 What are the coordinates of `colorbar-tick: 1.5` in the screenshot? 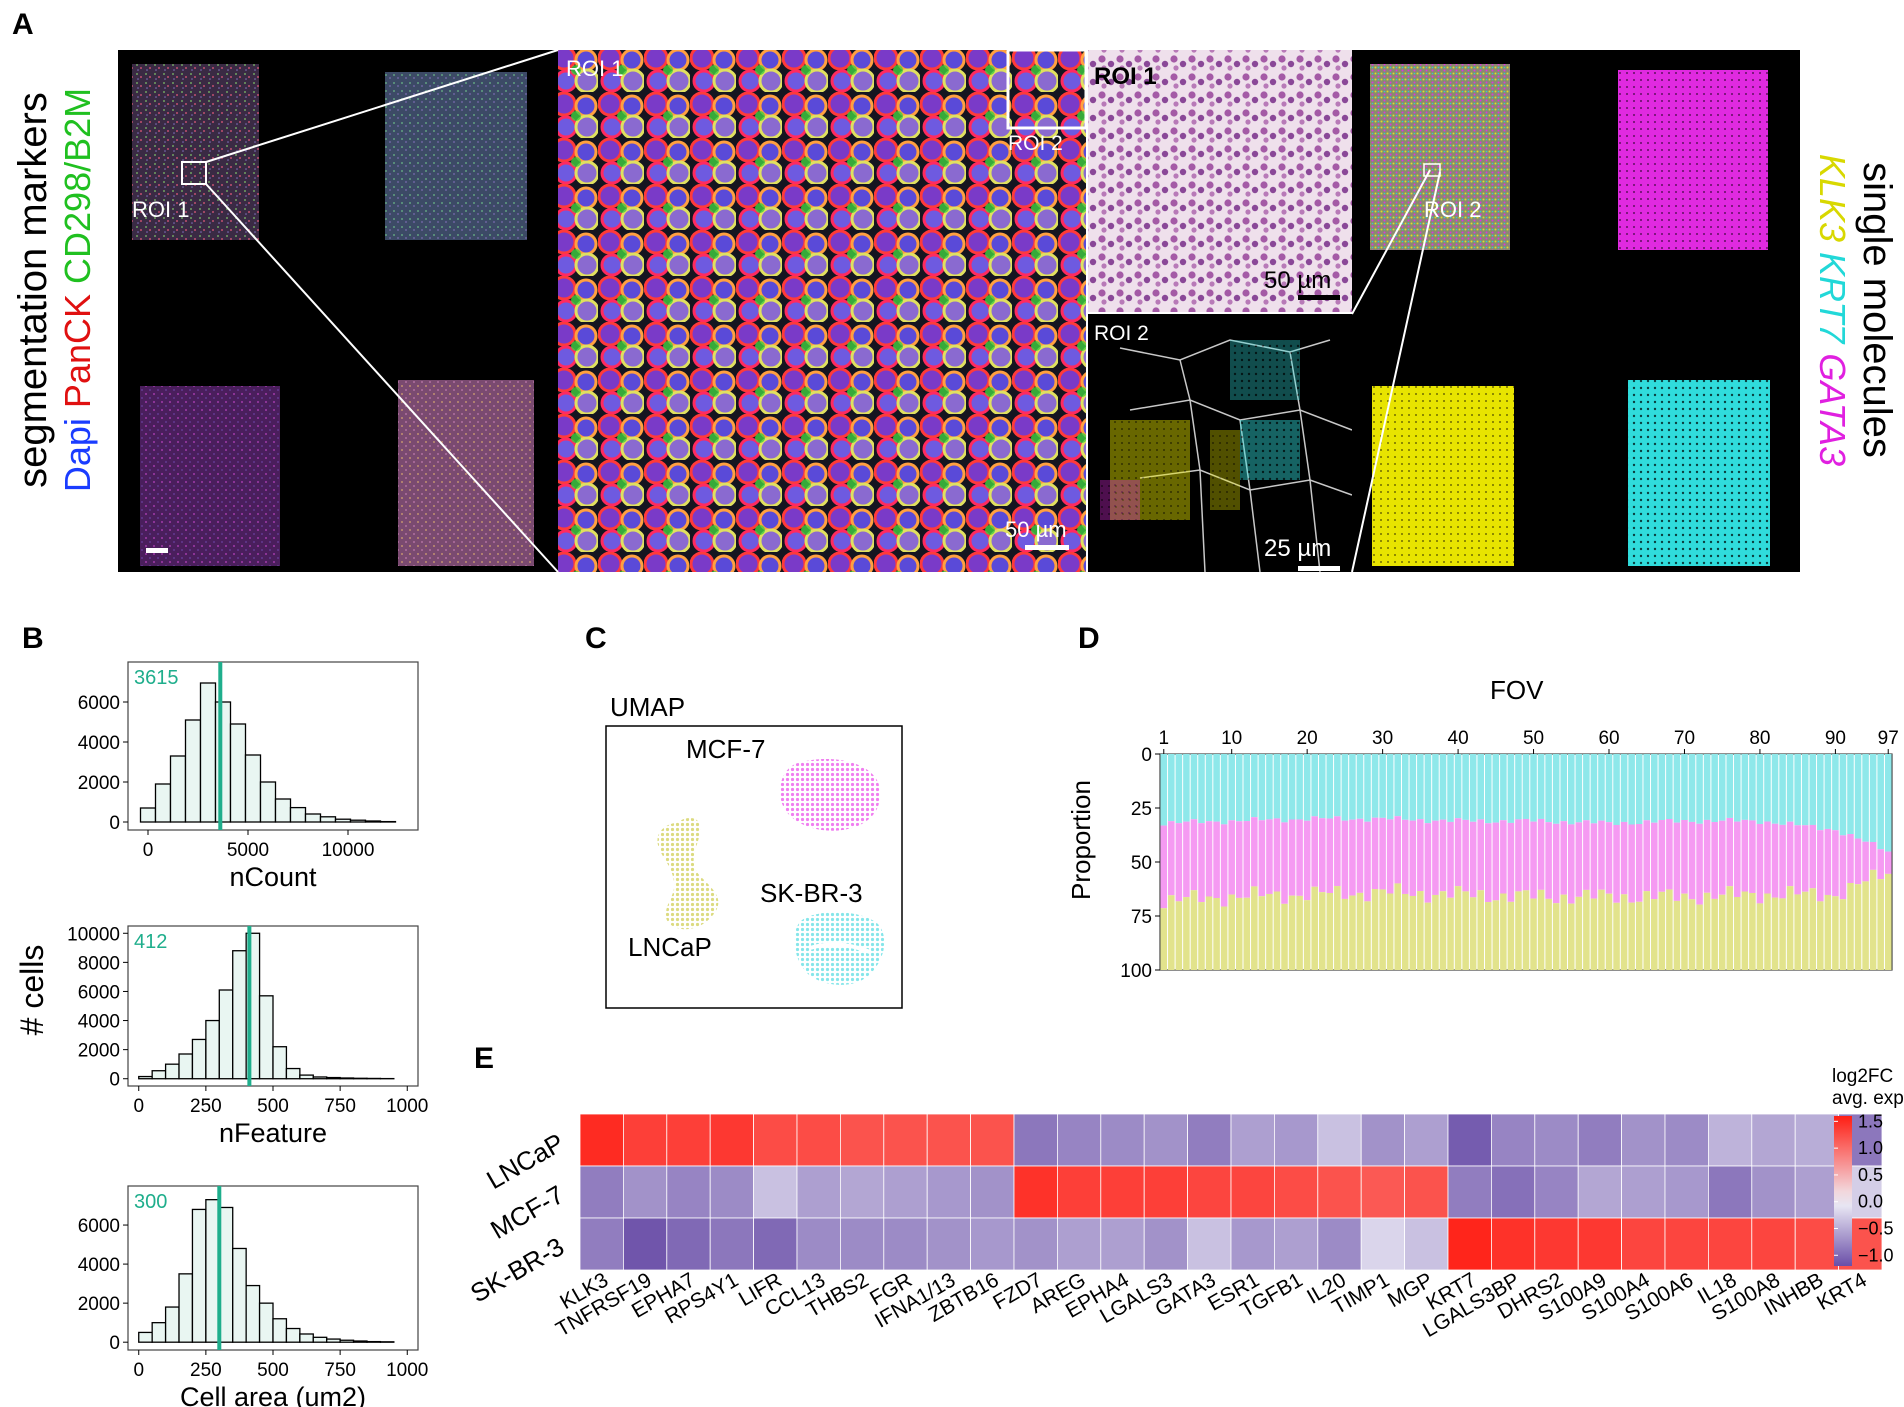 It's located at (1870, 1121).